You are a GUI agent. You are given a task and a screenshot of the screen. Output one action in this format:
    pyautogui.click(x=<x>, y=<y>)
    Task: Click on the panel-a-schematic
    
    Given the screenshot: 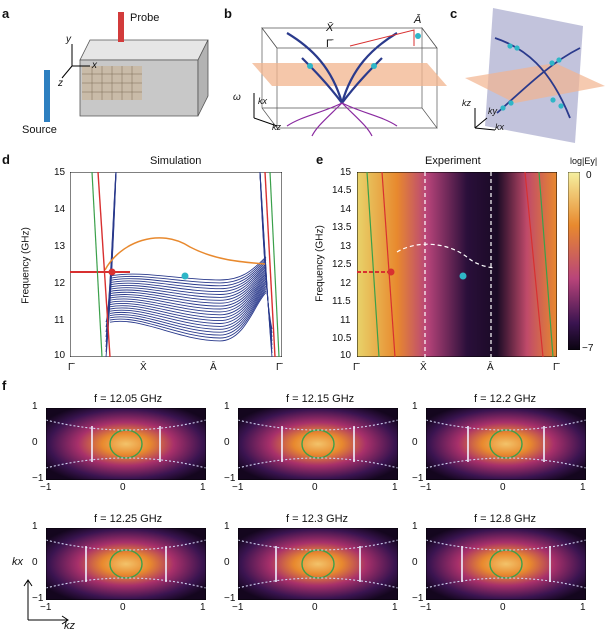 What is the action you would take?
    pyautogui.click(x=126, y=67)
    